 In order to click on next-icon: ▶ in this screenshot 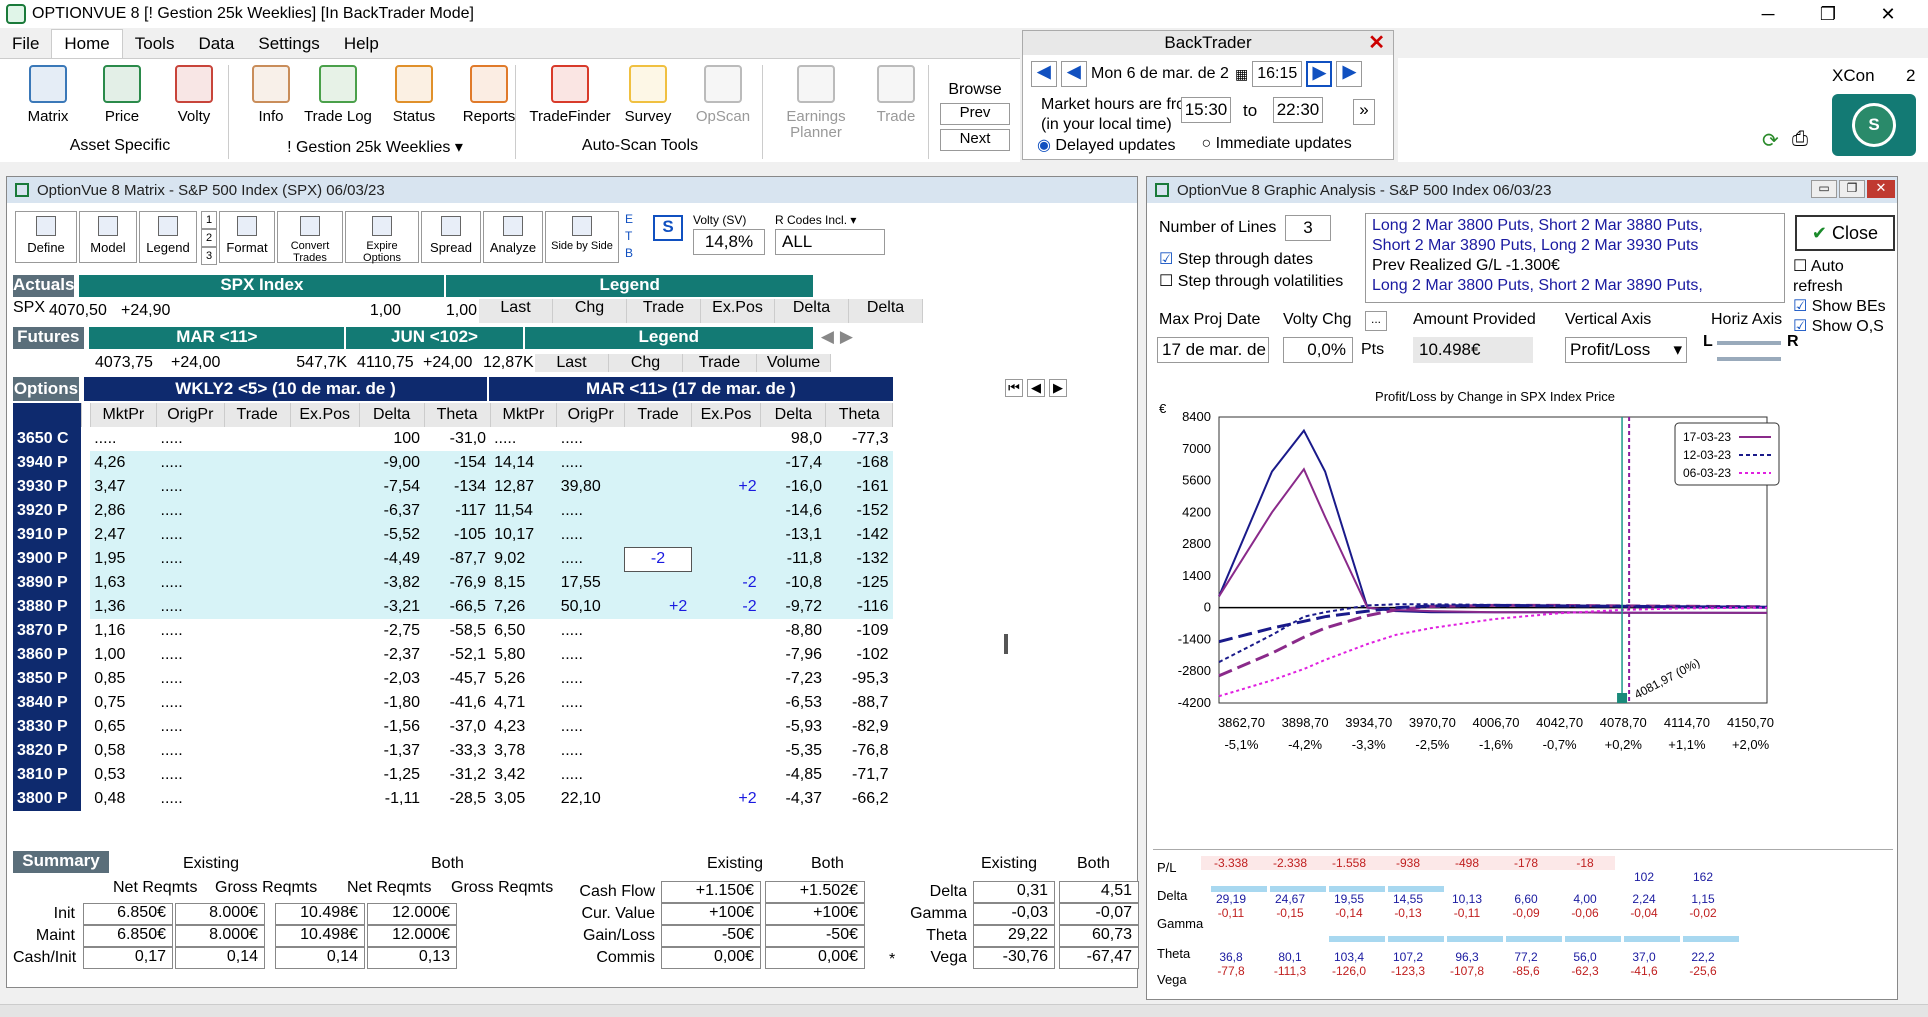, I will do `click(1058, 388)`.